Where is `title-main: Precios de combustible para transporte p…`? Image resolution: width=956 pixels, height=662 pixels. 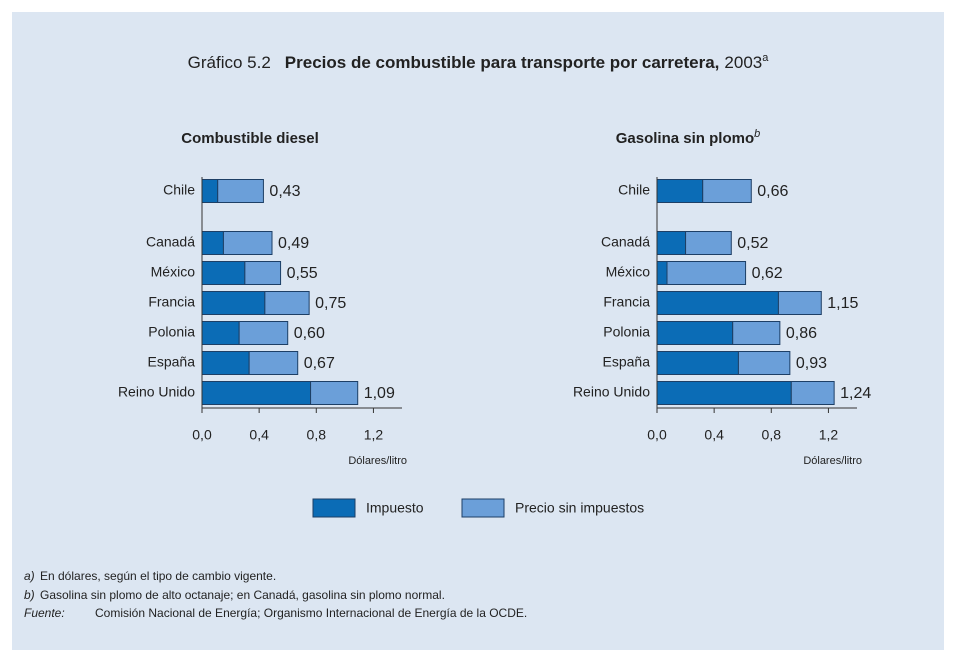
title-main: Precios de combustible para transporte p… is located at coordinates (502, 62).